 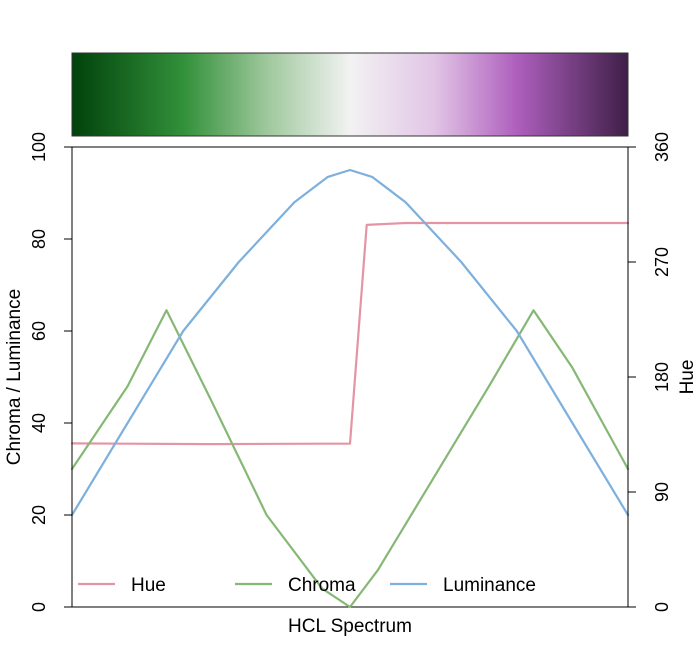 I want to click on left-tick-label: 0, so click(x=39, y=607).